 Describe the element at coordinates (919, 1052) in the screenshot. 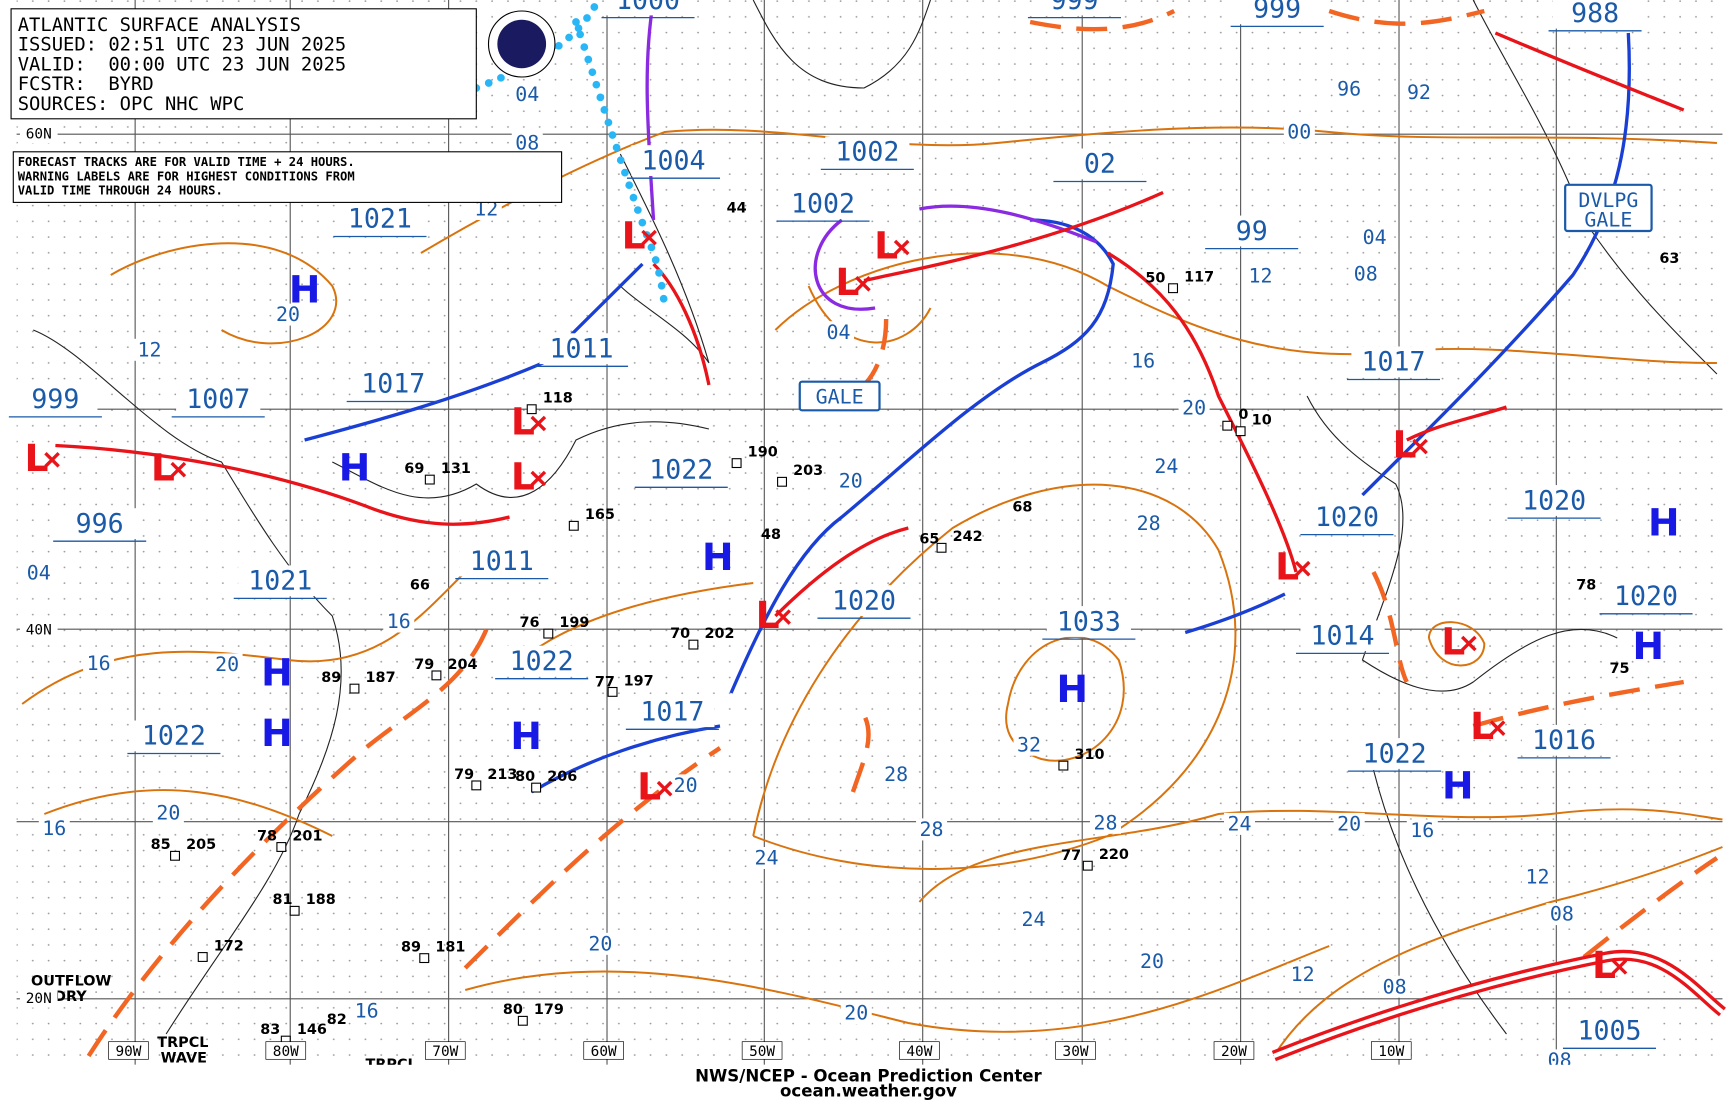

I see `longitude-label: 40W` at that location.